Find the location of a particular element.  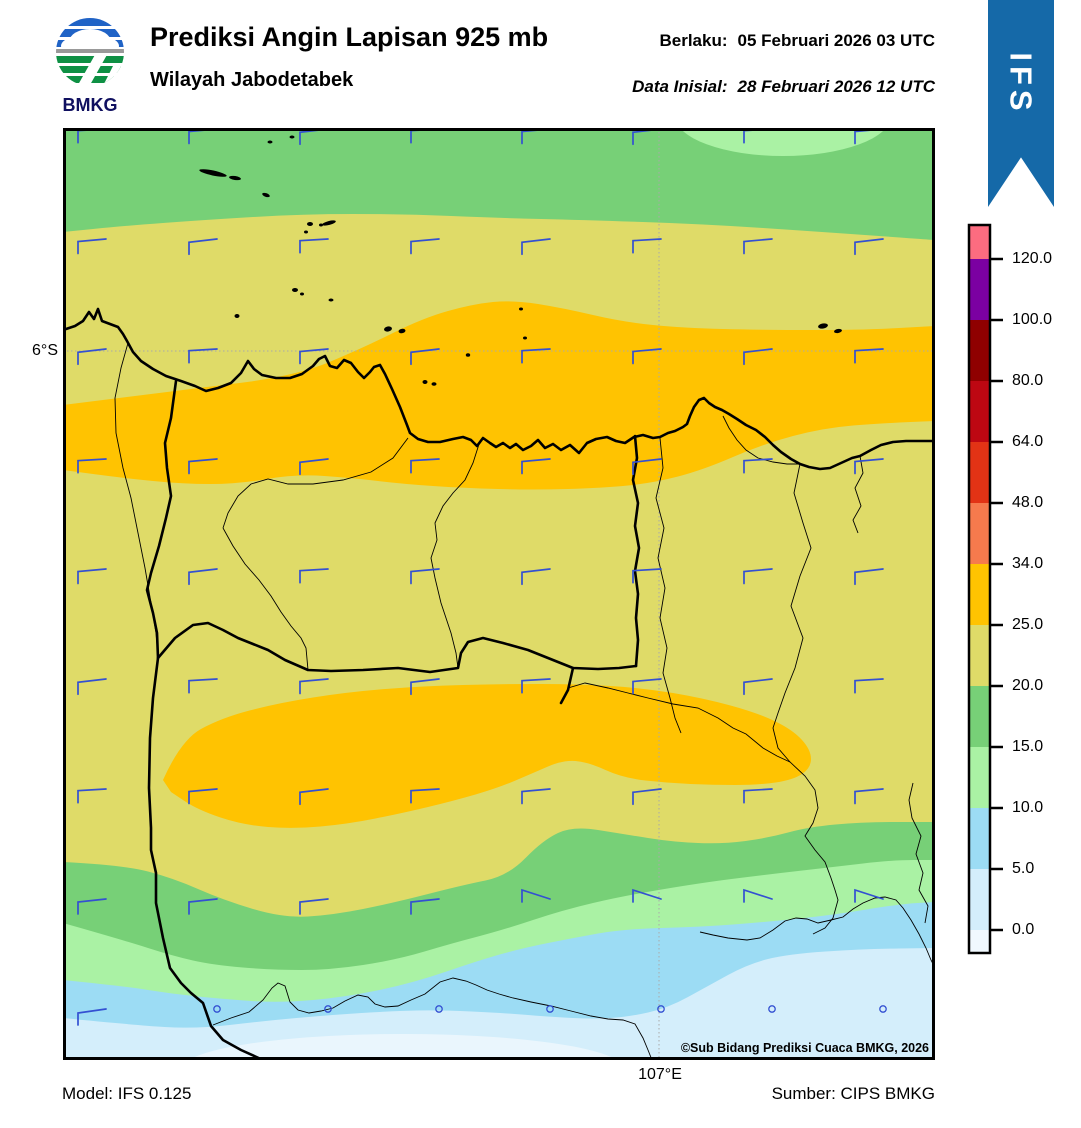

colorbar-tick-label: 5.0 is located at coordinates (1023, 868).